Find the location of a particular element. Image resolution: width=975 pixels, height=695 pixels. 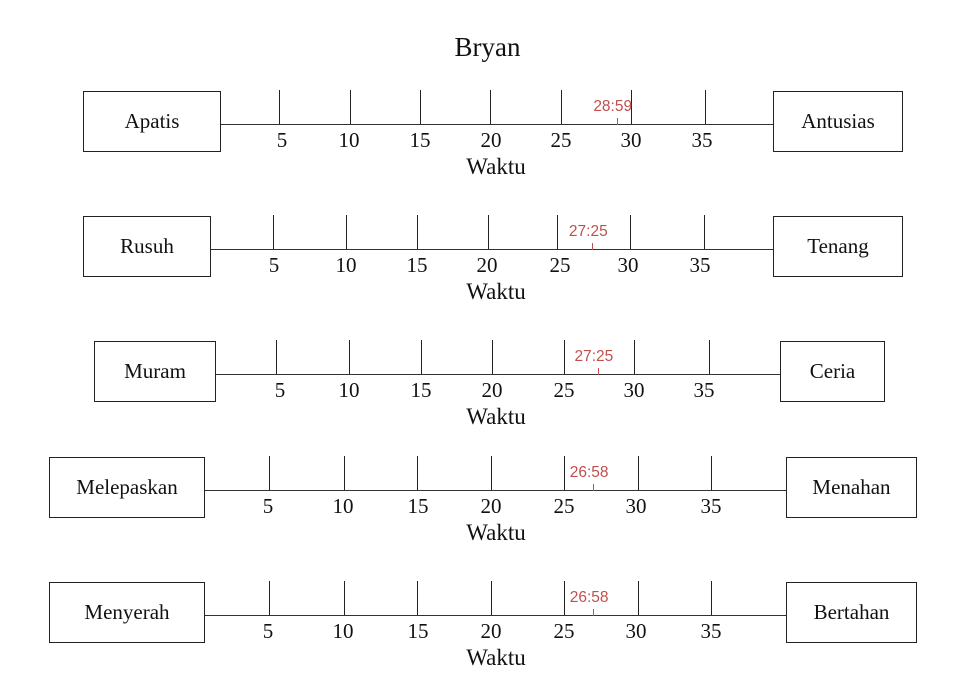

diagram-title: Bryan is located at coordinates (487, 47).